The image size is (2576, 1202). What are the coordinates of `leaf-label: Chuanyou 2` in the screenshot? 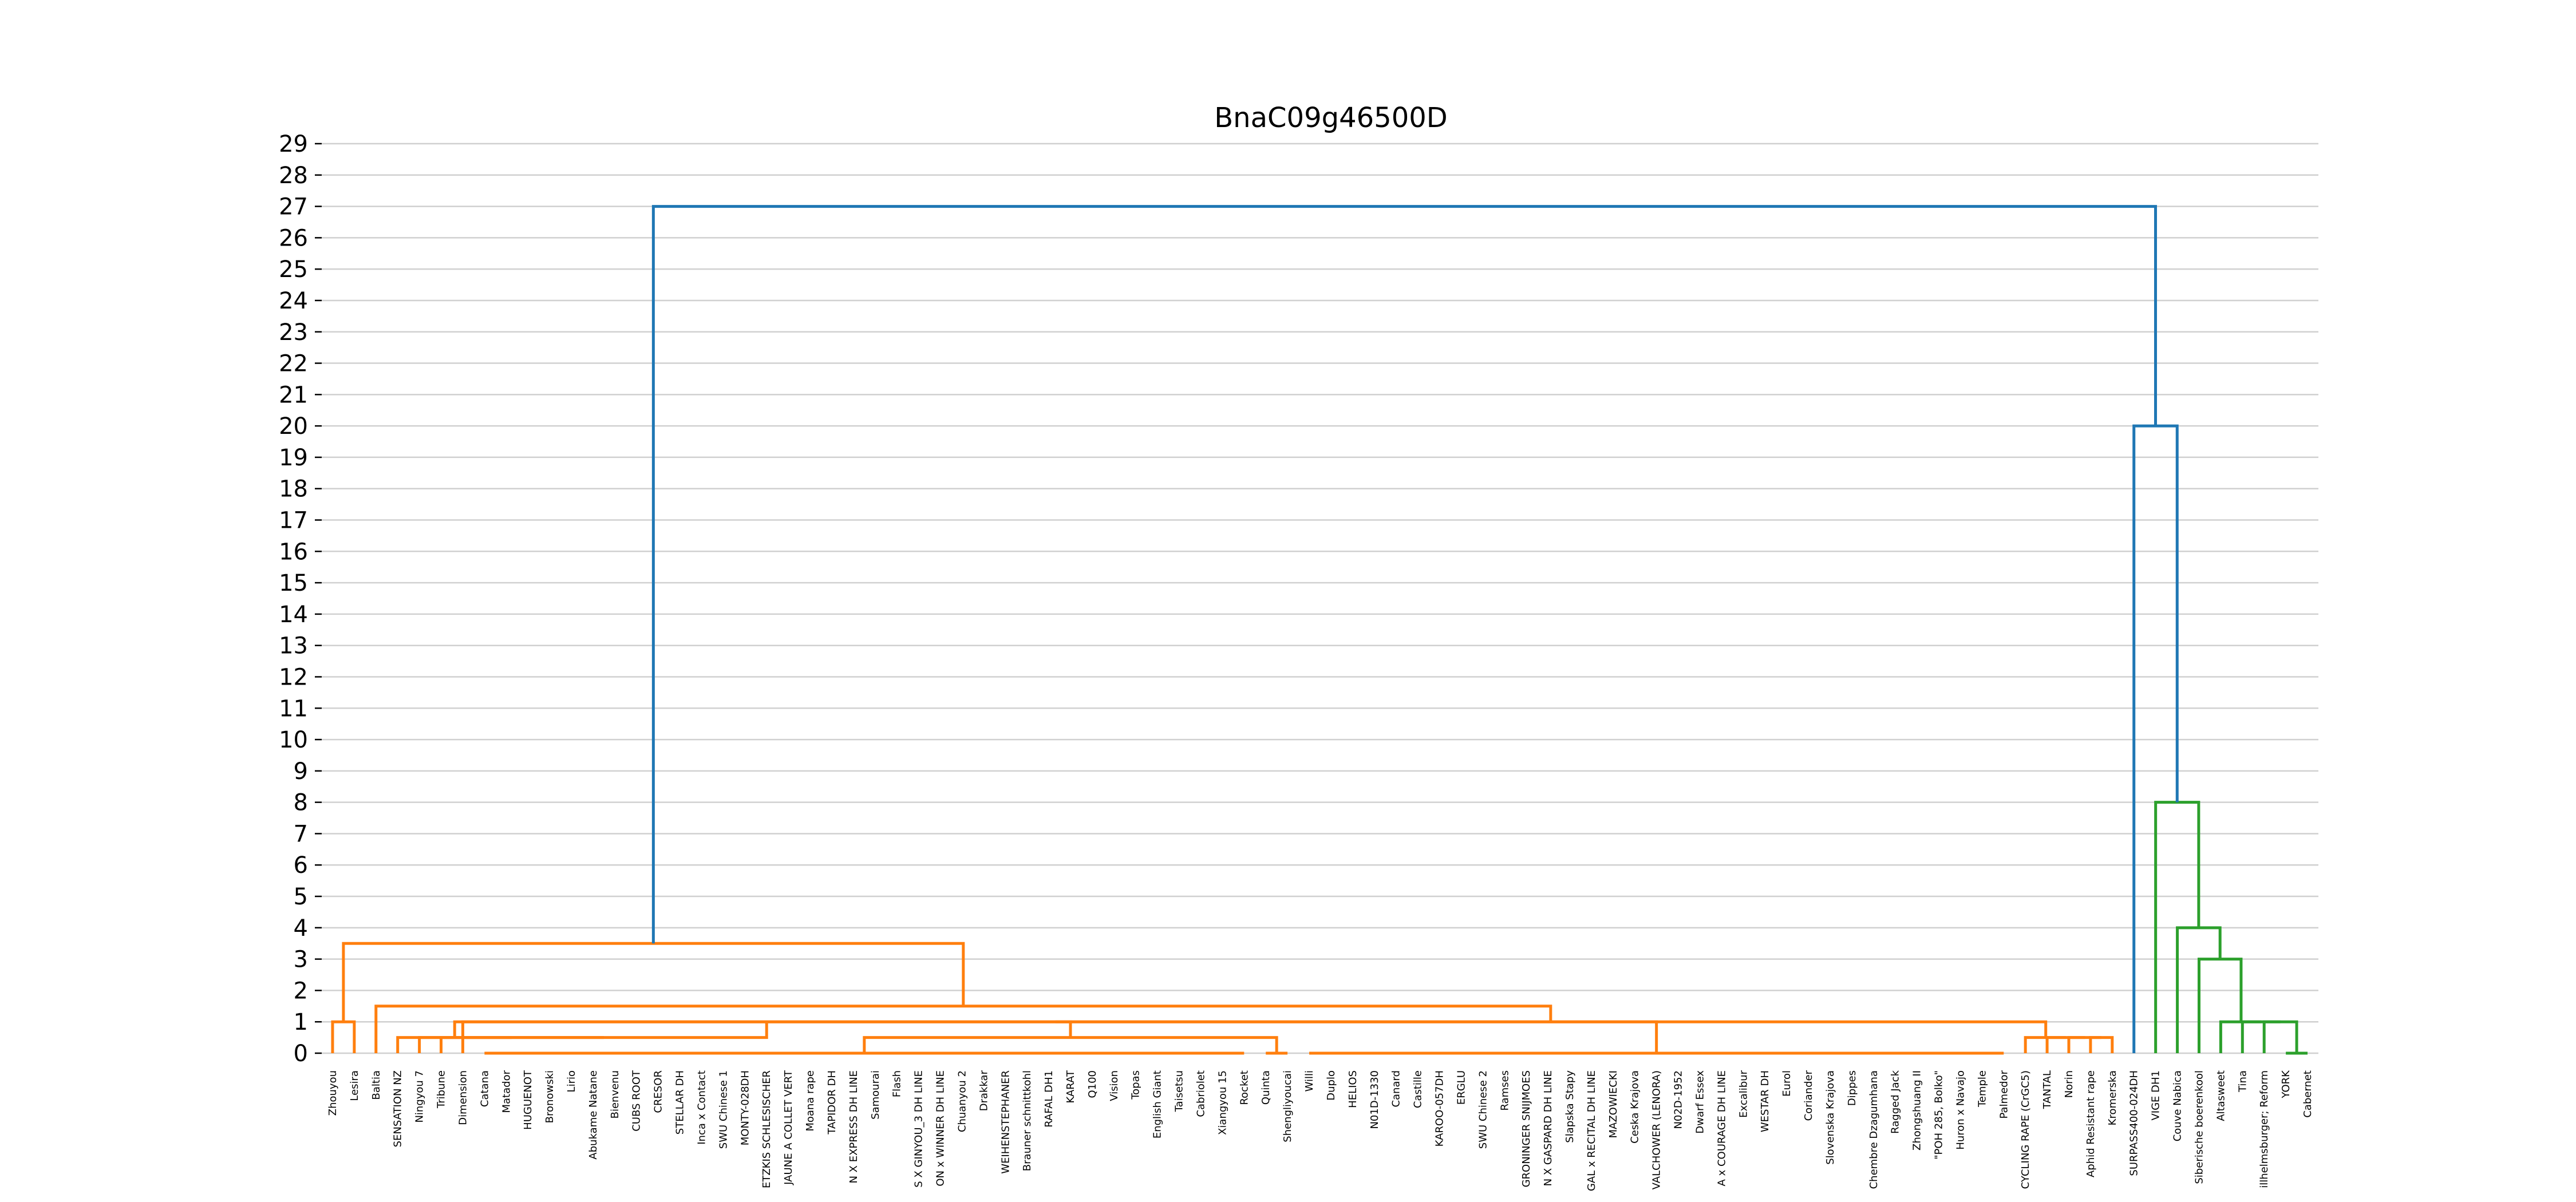 It's located at (962, 1101).